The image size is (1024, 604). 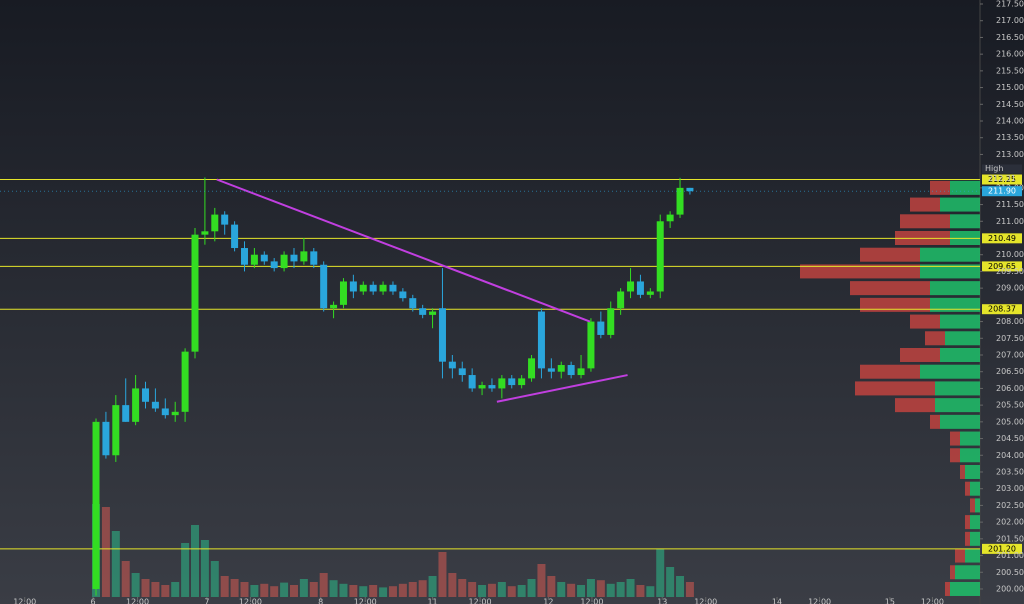 What do you see at coordinates (1010, 54) in the screenshot?
I see `y-tick-label: 216.00` at bounding box center [1010, 54].